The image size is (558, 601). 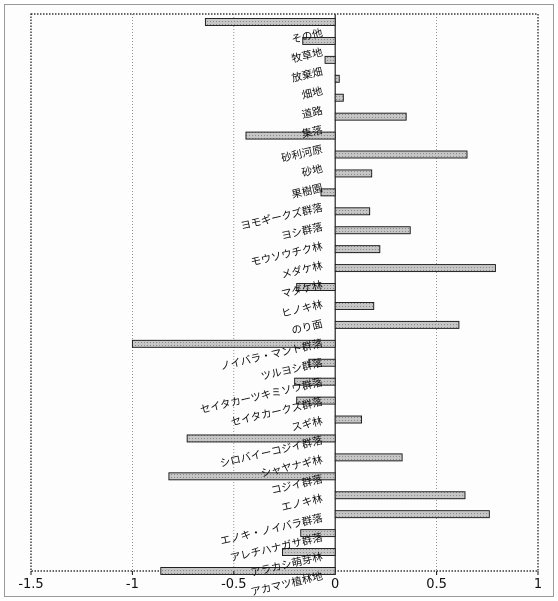 What do you see at coordinates (302, 309) in the screenshot?
I see `category-label: ヒノキ林` at bounding box center [302, 309].